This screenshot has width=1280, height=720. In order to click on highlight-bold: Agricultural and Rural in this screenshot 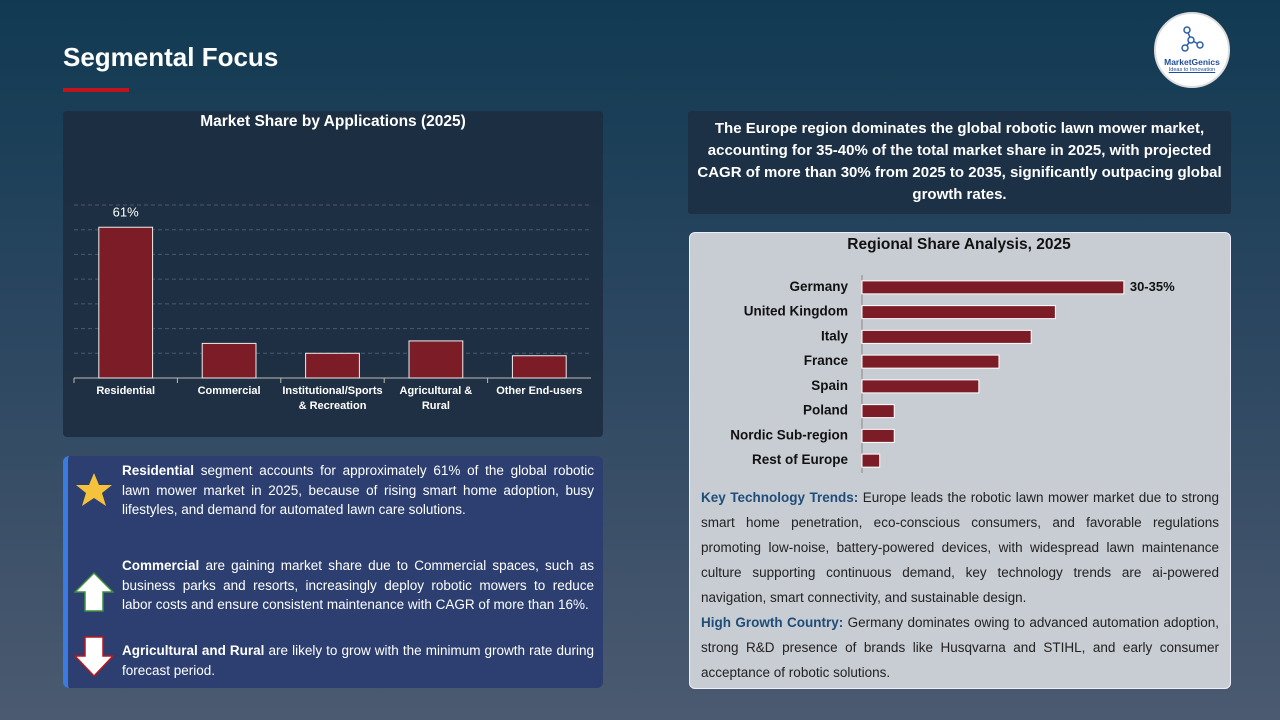, I will do `click(193, 650)`.